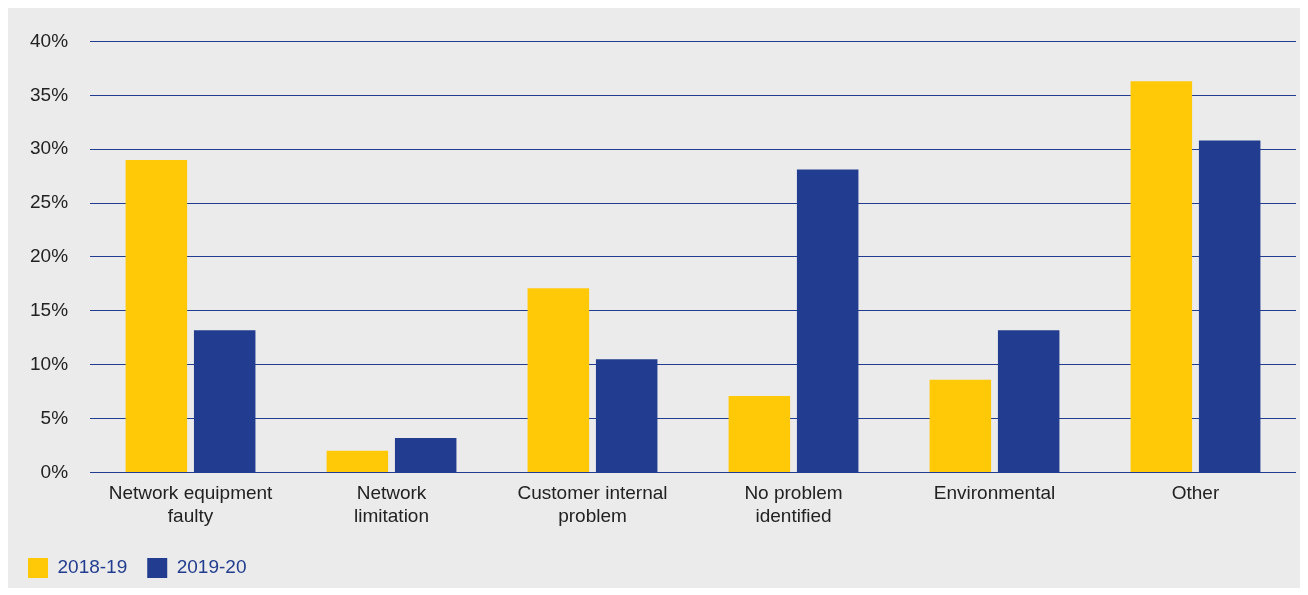 The image size is (1308, 595). Describe the element at coordinates (54, 471) in the screenshot. I see `y-tick-label: 0%` at that location.